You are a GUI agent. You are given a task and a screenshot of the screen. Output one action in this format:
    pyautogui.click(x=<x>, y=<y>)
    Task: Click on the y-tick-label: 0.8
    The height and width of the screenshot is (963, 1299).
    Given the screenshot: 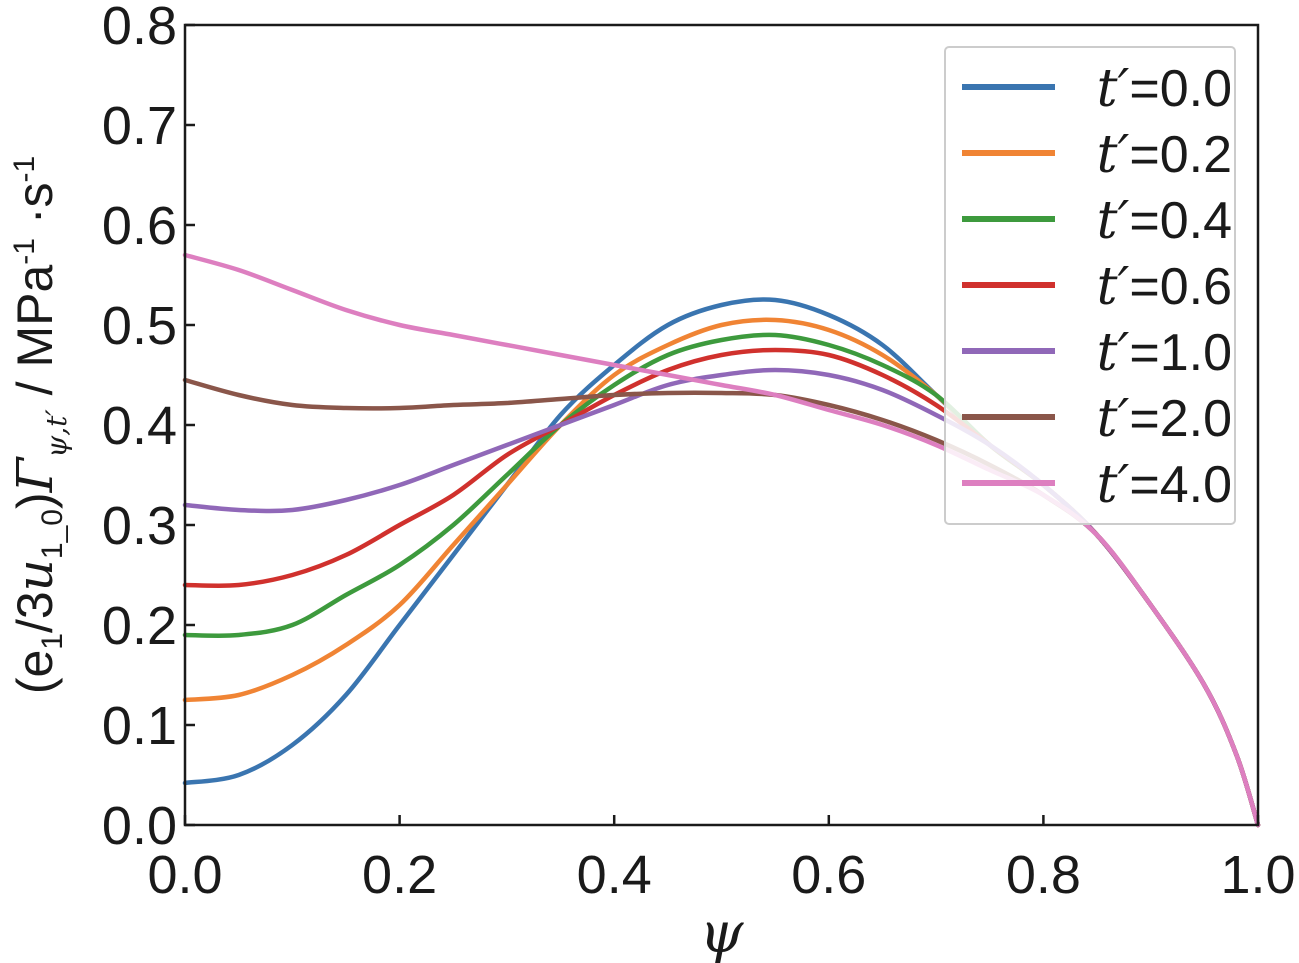 What is the action you would take?
    pyautogui.click(x=139, y=28)
    